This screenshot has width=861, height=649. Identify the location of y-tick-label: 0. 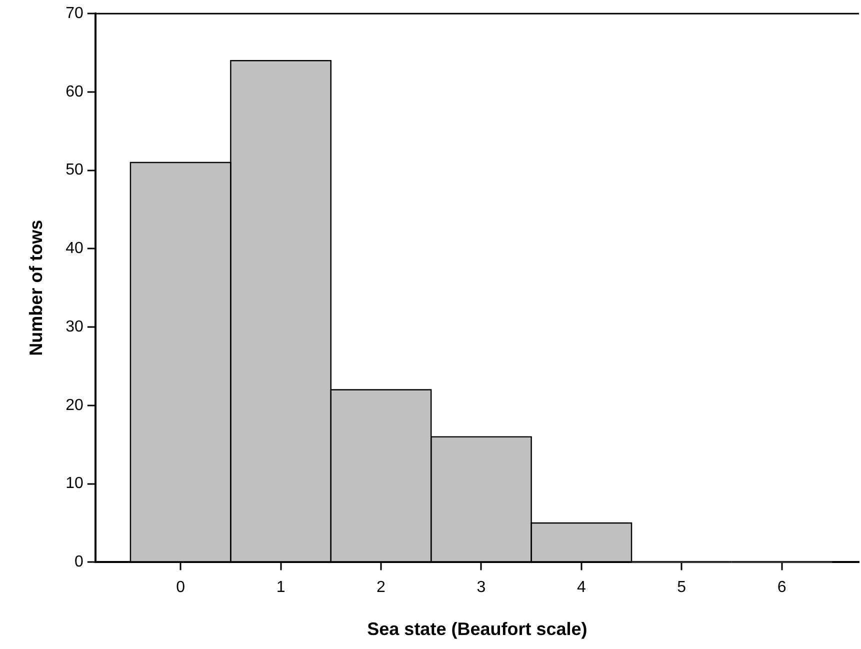
(79, 562).